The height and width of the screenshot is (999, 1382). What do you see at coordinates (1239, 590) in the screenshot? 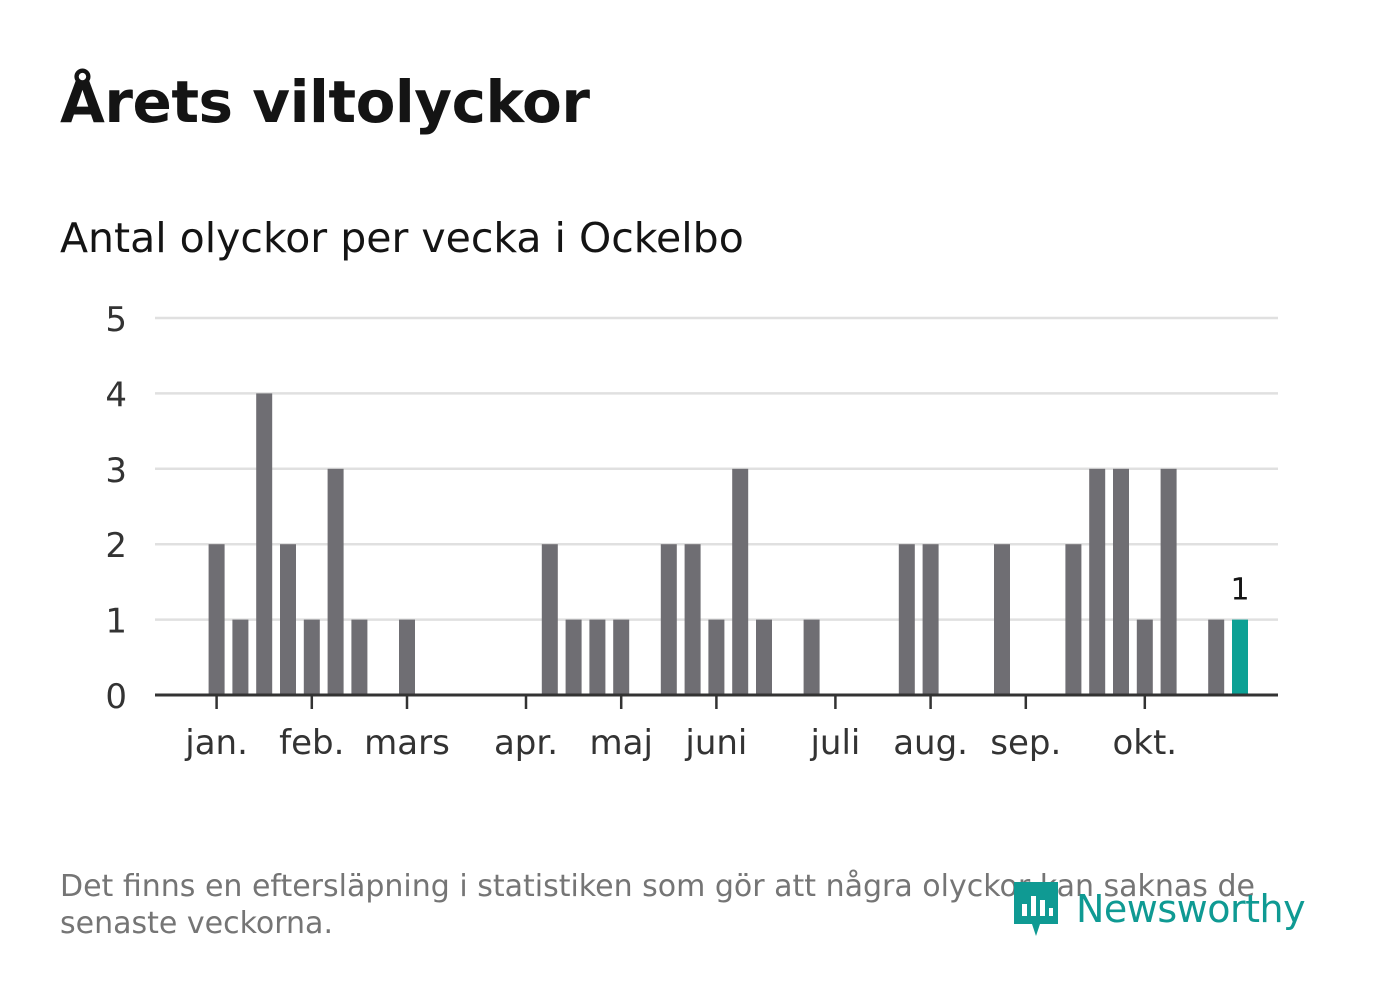
I see `highlight-value-label: 1` at bounding box center [1239, 590].